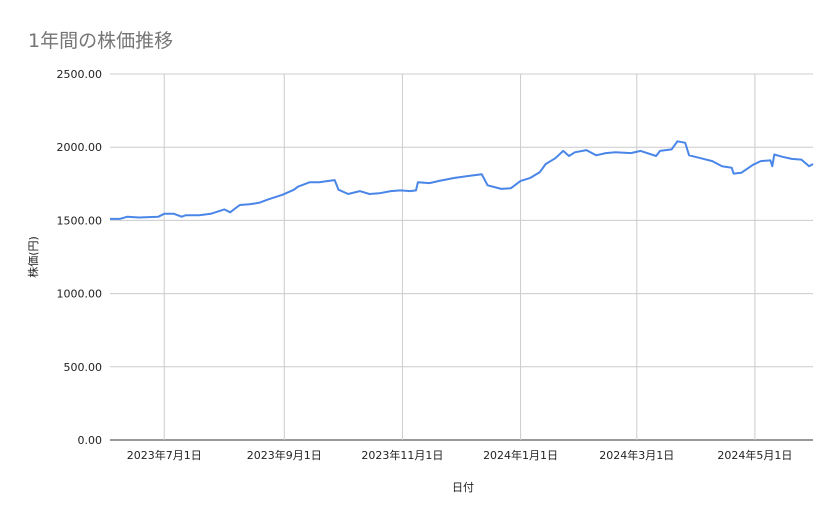 Image resolution: width=839 pixels, height=519 pixels. I want to click on series-group, so click(462, 180).